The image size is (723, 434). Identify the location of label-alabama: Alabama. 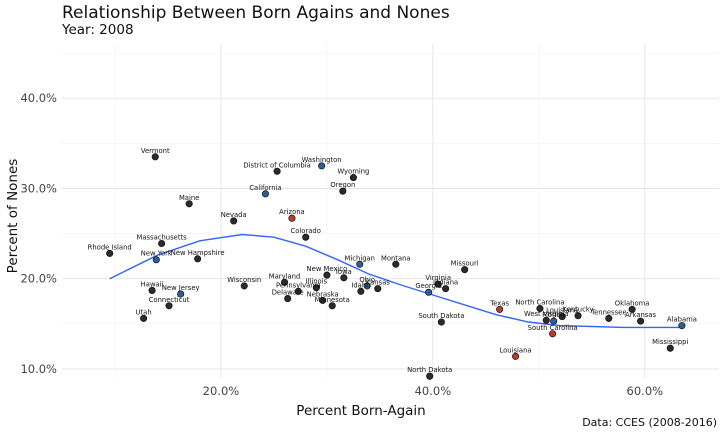
(682, 320).